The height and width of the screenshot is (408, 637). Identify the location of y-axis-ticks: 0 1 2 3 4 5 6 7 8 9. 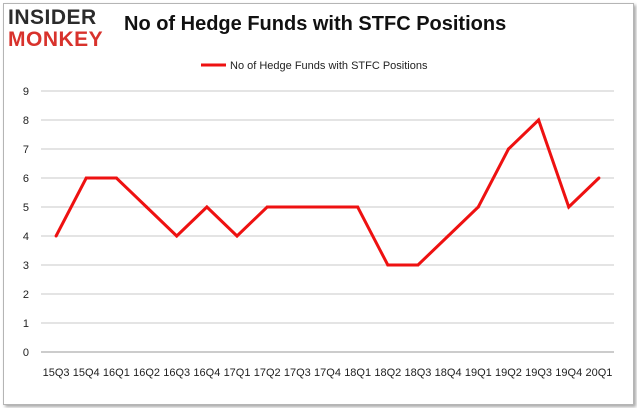
(26, 222).